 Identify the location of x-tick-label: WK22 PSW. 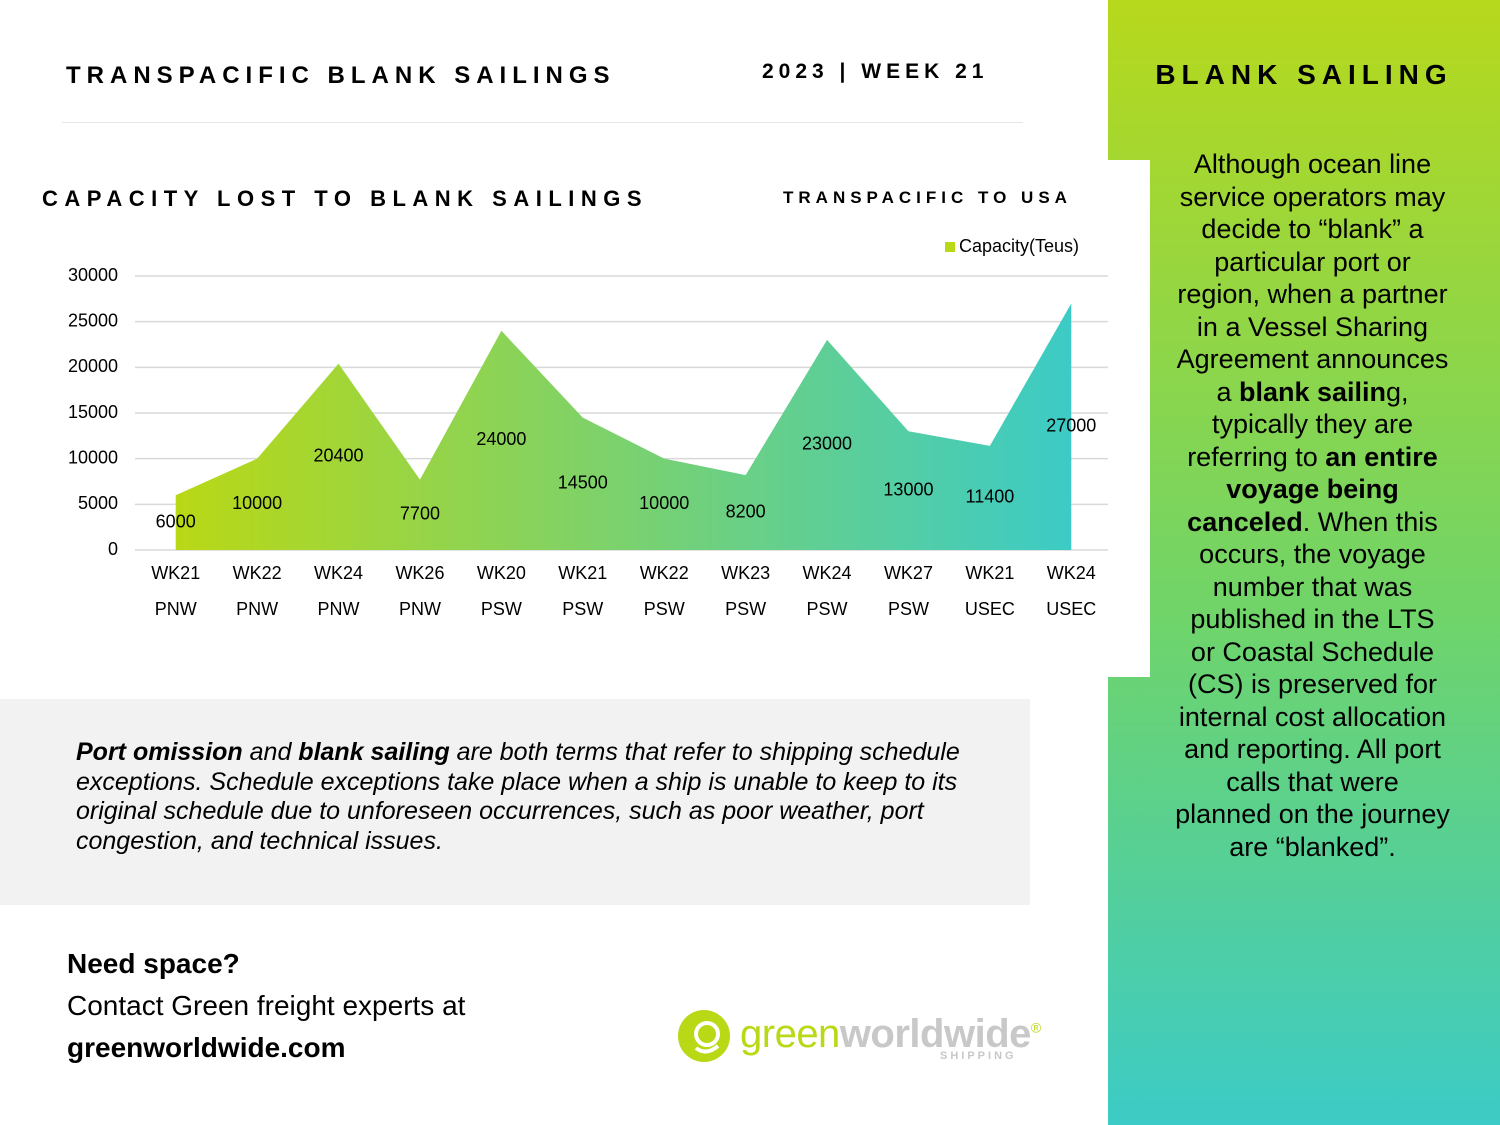
(664, 591).